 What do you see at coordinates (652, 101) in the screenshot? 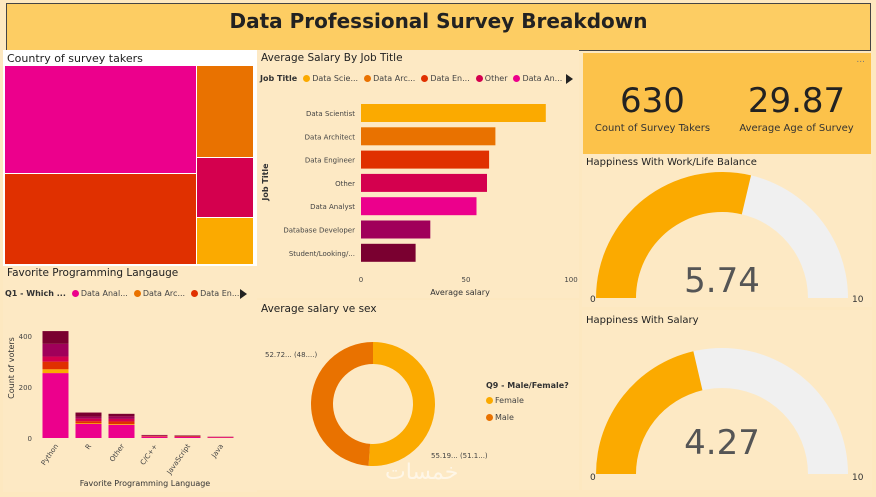
I see `kpi-count-value: 630` at bounding box center [652, 101].